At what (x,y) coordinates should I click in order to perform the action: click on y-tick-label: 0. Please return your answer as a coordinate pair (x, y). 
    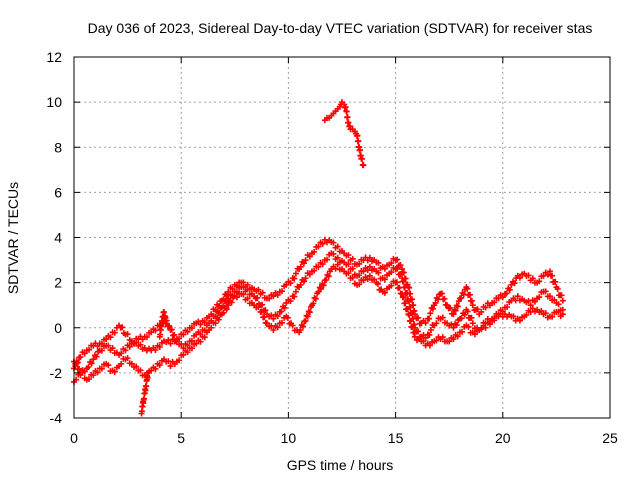
    Looking at the image, I should click on (58, 328).